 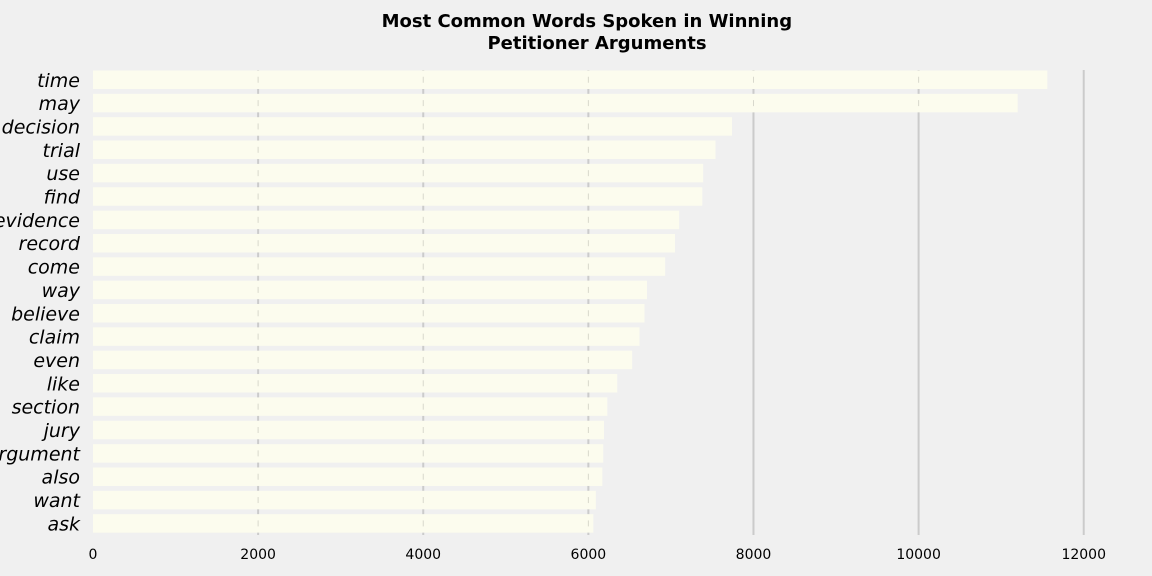 What do you see at coordinates (384, 243) in the screenshot?
I see `bar-record` at bounding box center [384, 243].